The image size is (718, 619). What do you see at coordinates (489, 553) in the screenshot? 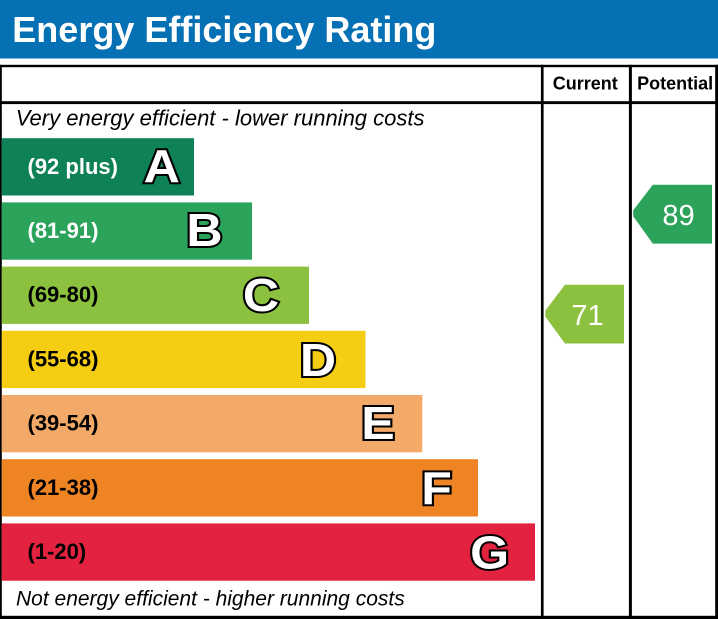
I see `svg-text: G` at bounding box center [489, 553].